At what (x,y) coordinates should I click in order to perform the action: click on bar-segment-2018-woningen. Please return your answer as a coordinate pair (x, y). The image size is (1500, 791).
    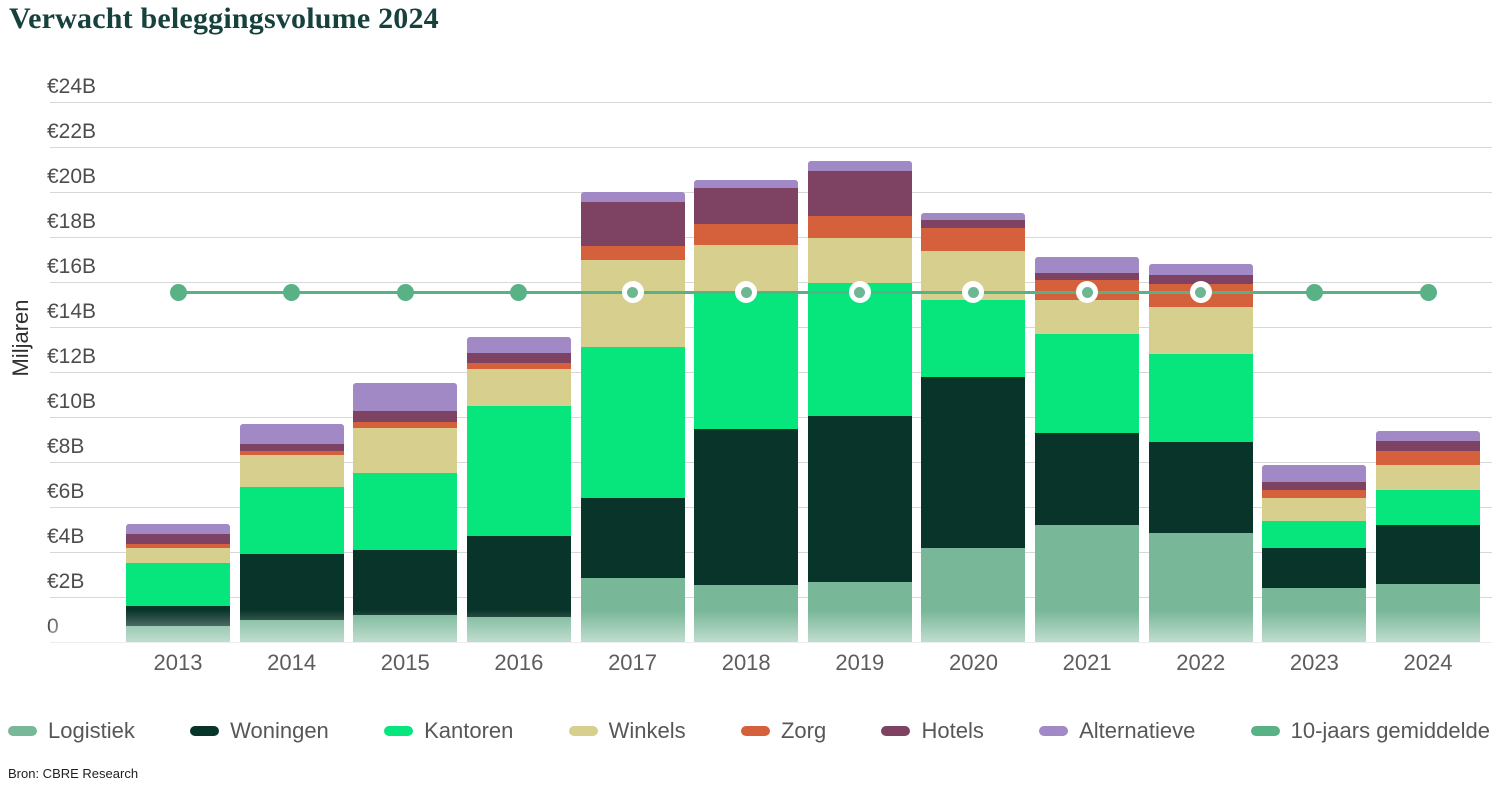
    Looking at the image, I should click on (746, 507).